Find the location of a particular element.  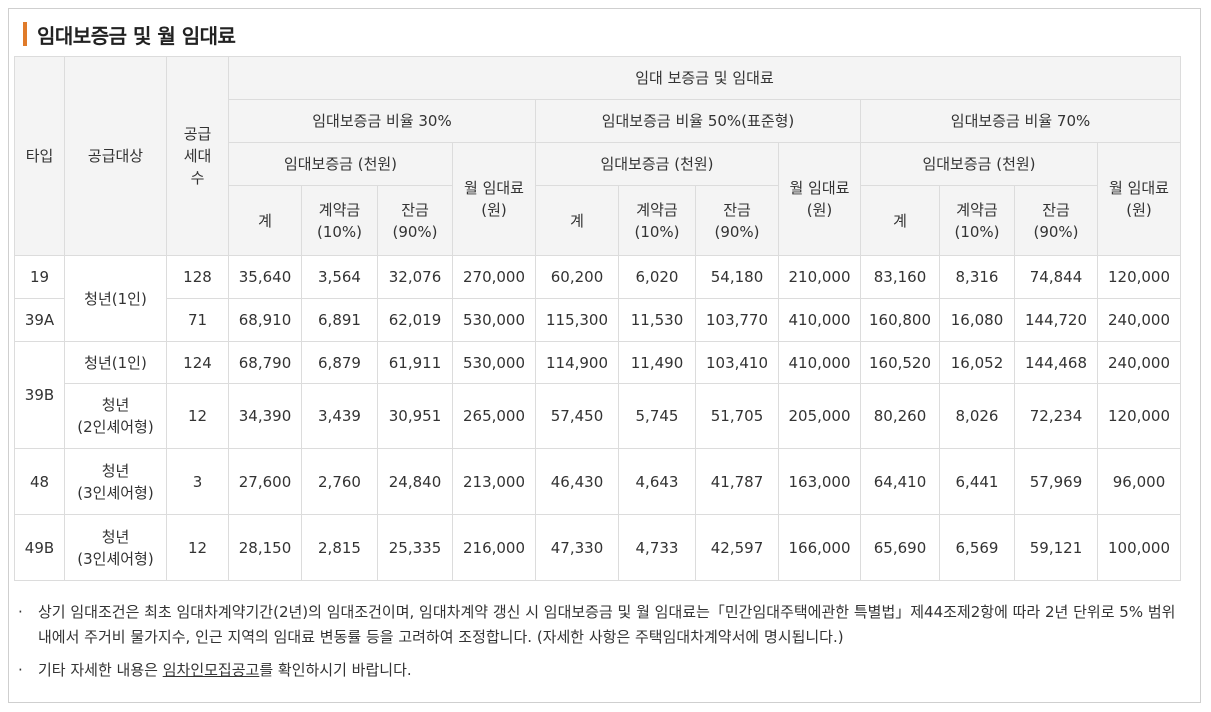

cell-value: 6,891 is located at coordinates (339, 320).